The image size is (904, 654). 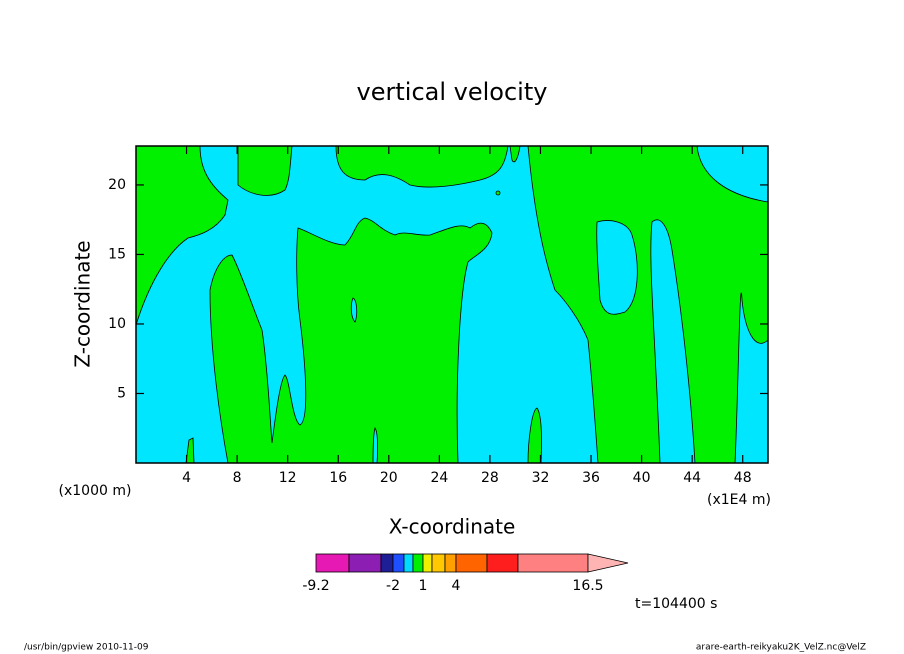 I want to click on footer-left: /usr/bin/gpview 2010-11-09, so click(x=86, y=648).